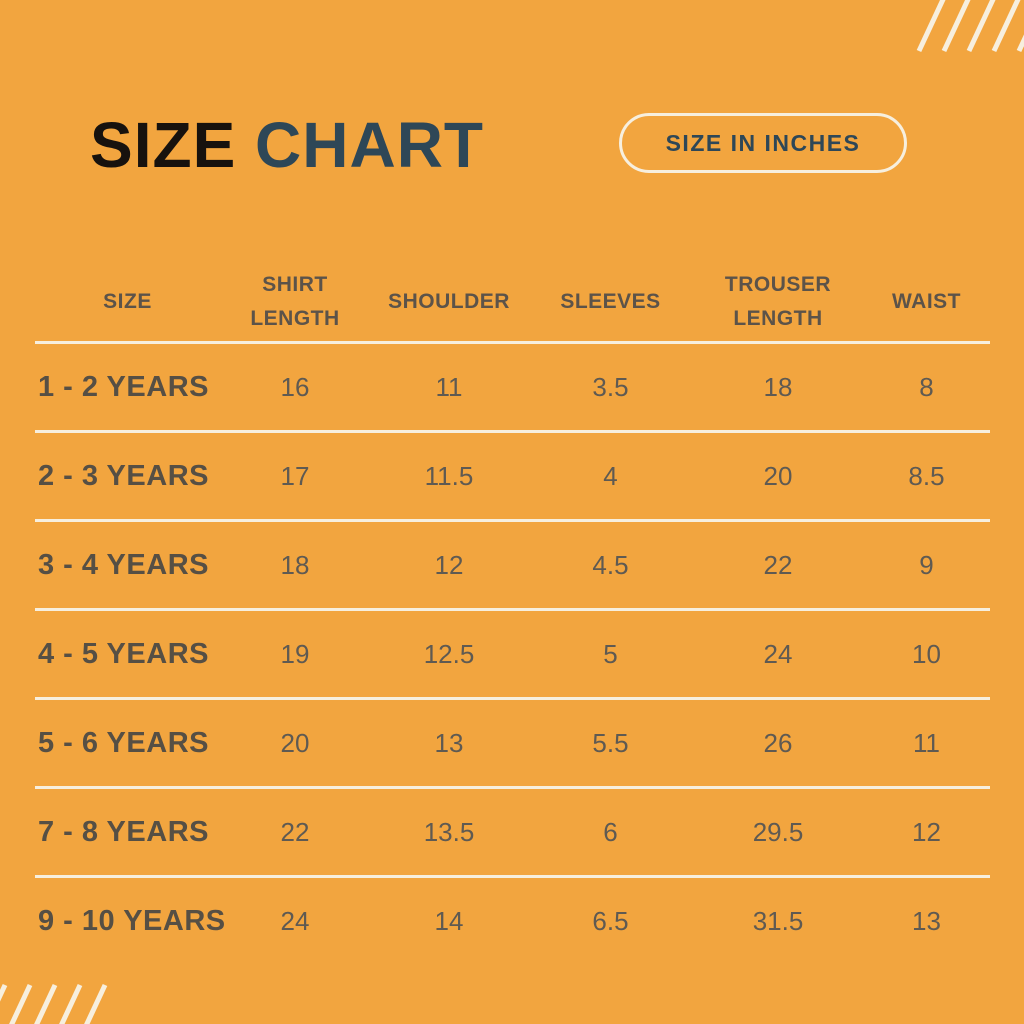 Image resolution: width=1024 pixels, height=1024 pixels. Describe the element at coordinates (610, 920) in the screenshot. I see `cell-value: 6.5` at that location.